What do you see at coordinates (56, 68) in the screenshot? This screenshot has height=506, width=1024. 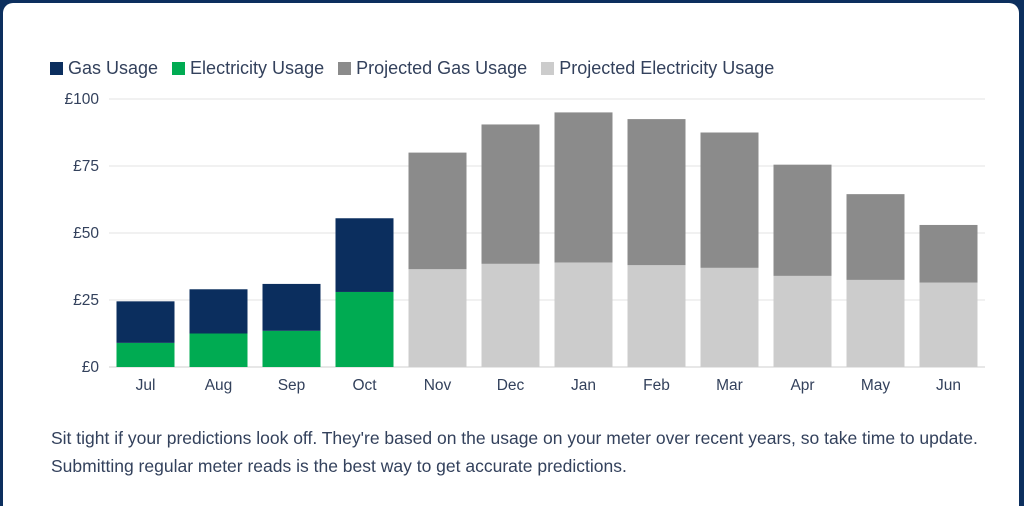 I see `legend-swatch-gas` at bounding box center [56, 68].